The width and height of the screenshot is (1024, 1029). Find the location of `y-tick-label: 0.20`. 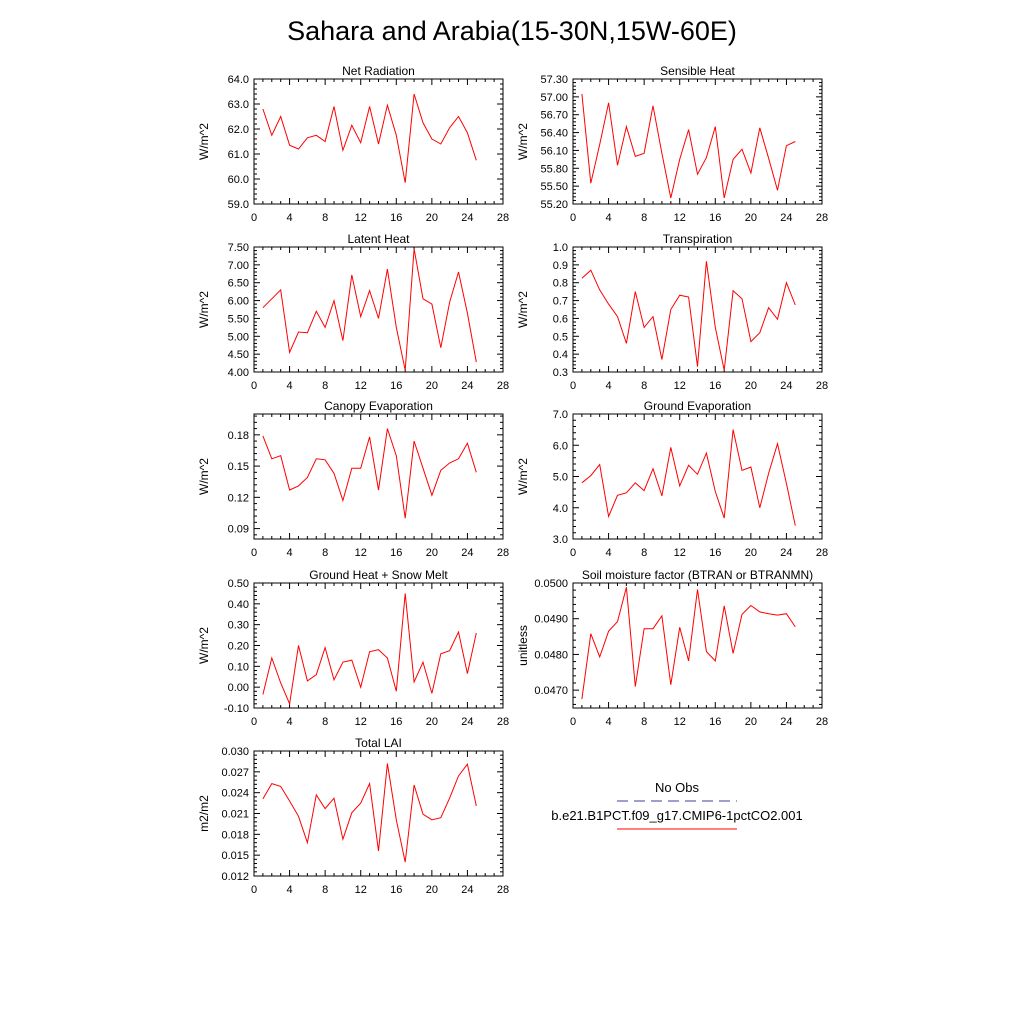

y-tick-label: 0.20 is located at coordinates (238, 647).